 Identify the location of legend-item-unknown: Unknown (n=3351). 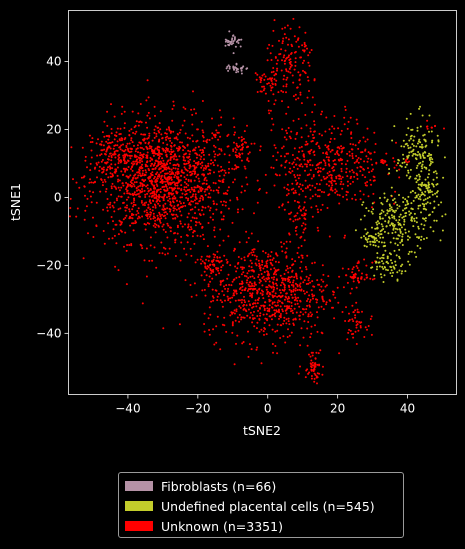
(261, 526).